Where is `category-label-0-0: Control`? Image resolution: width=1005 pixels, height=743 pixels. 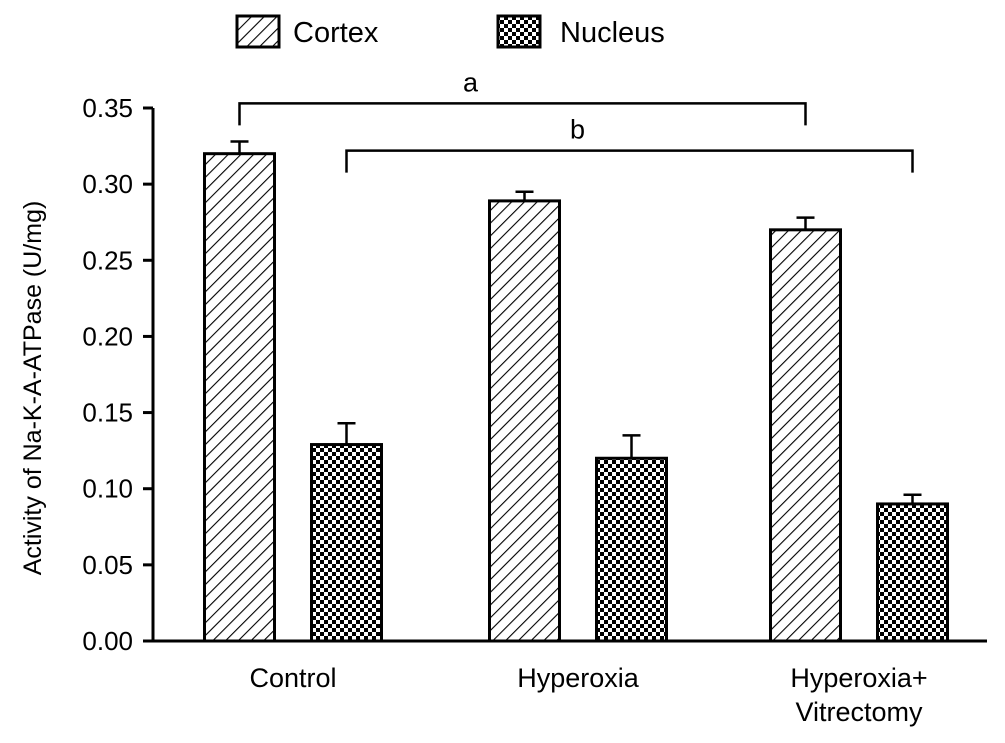
category-label-0-0: Control is located at coordinates (292, 678).